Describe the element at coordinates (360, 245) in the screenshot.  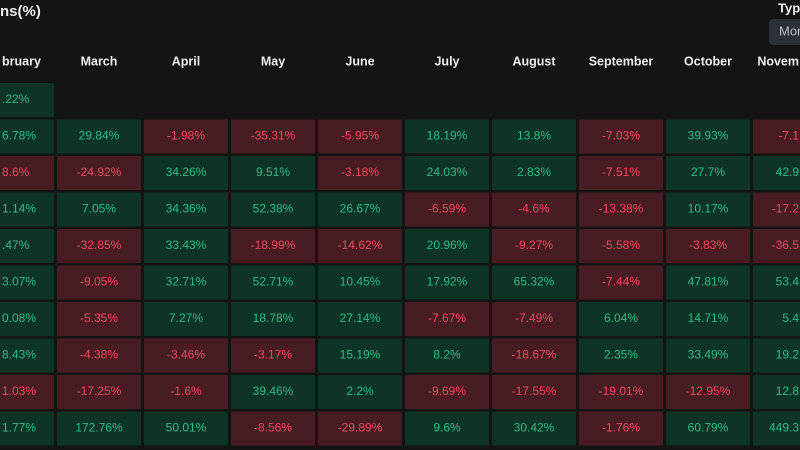
I see `cell-value: -14.62%` at that location.